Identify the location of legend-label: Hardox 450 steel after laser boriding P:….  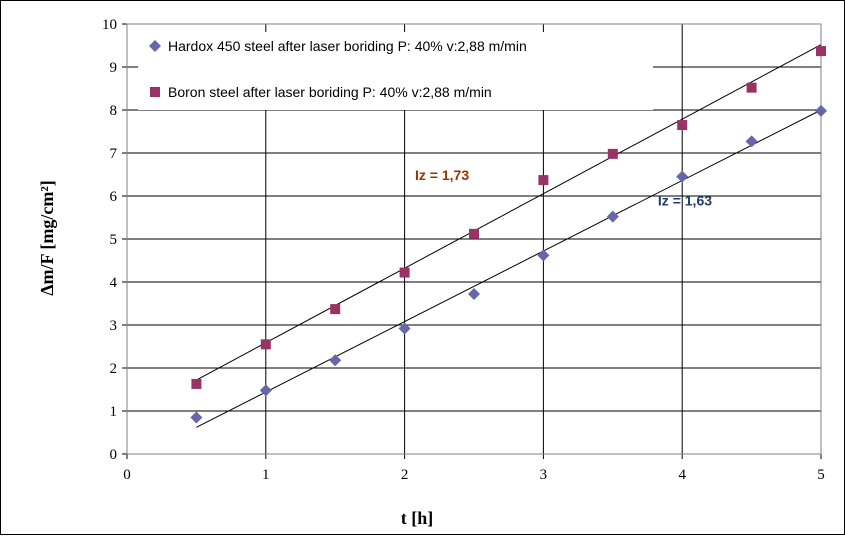
(347, 46).